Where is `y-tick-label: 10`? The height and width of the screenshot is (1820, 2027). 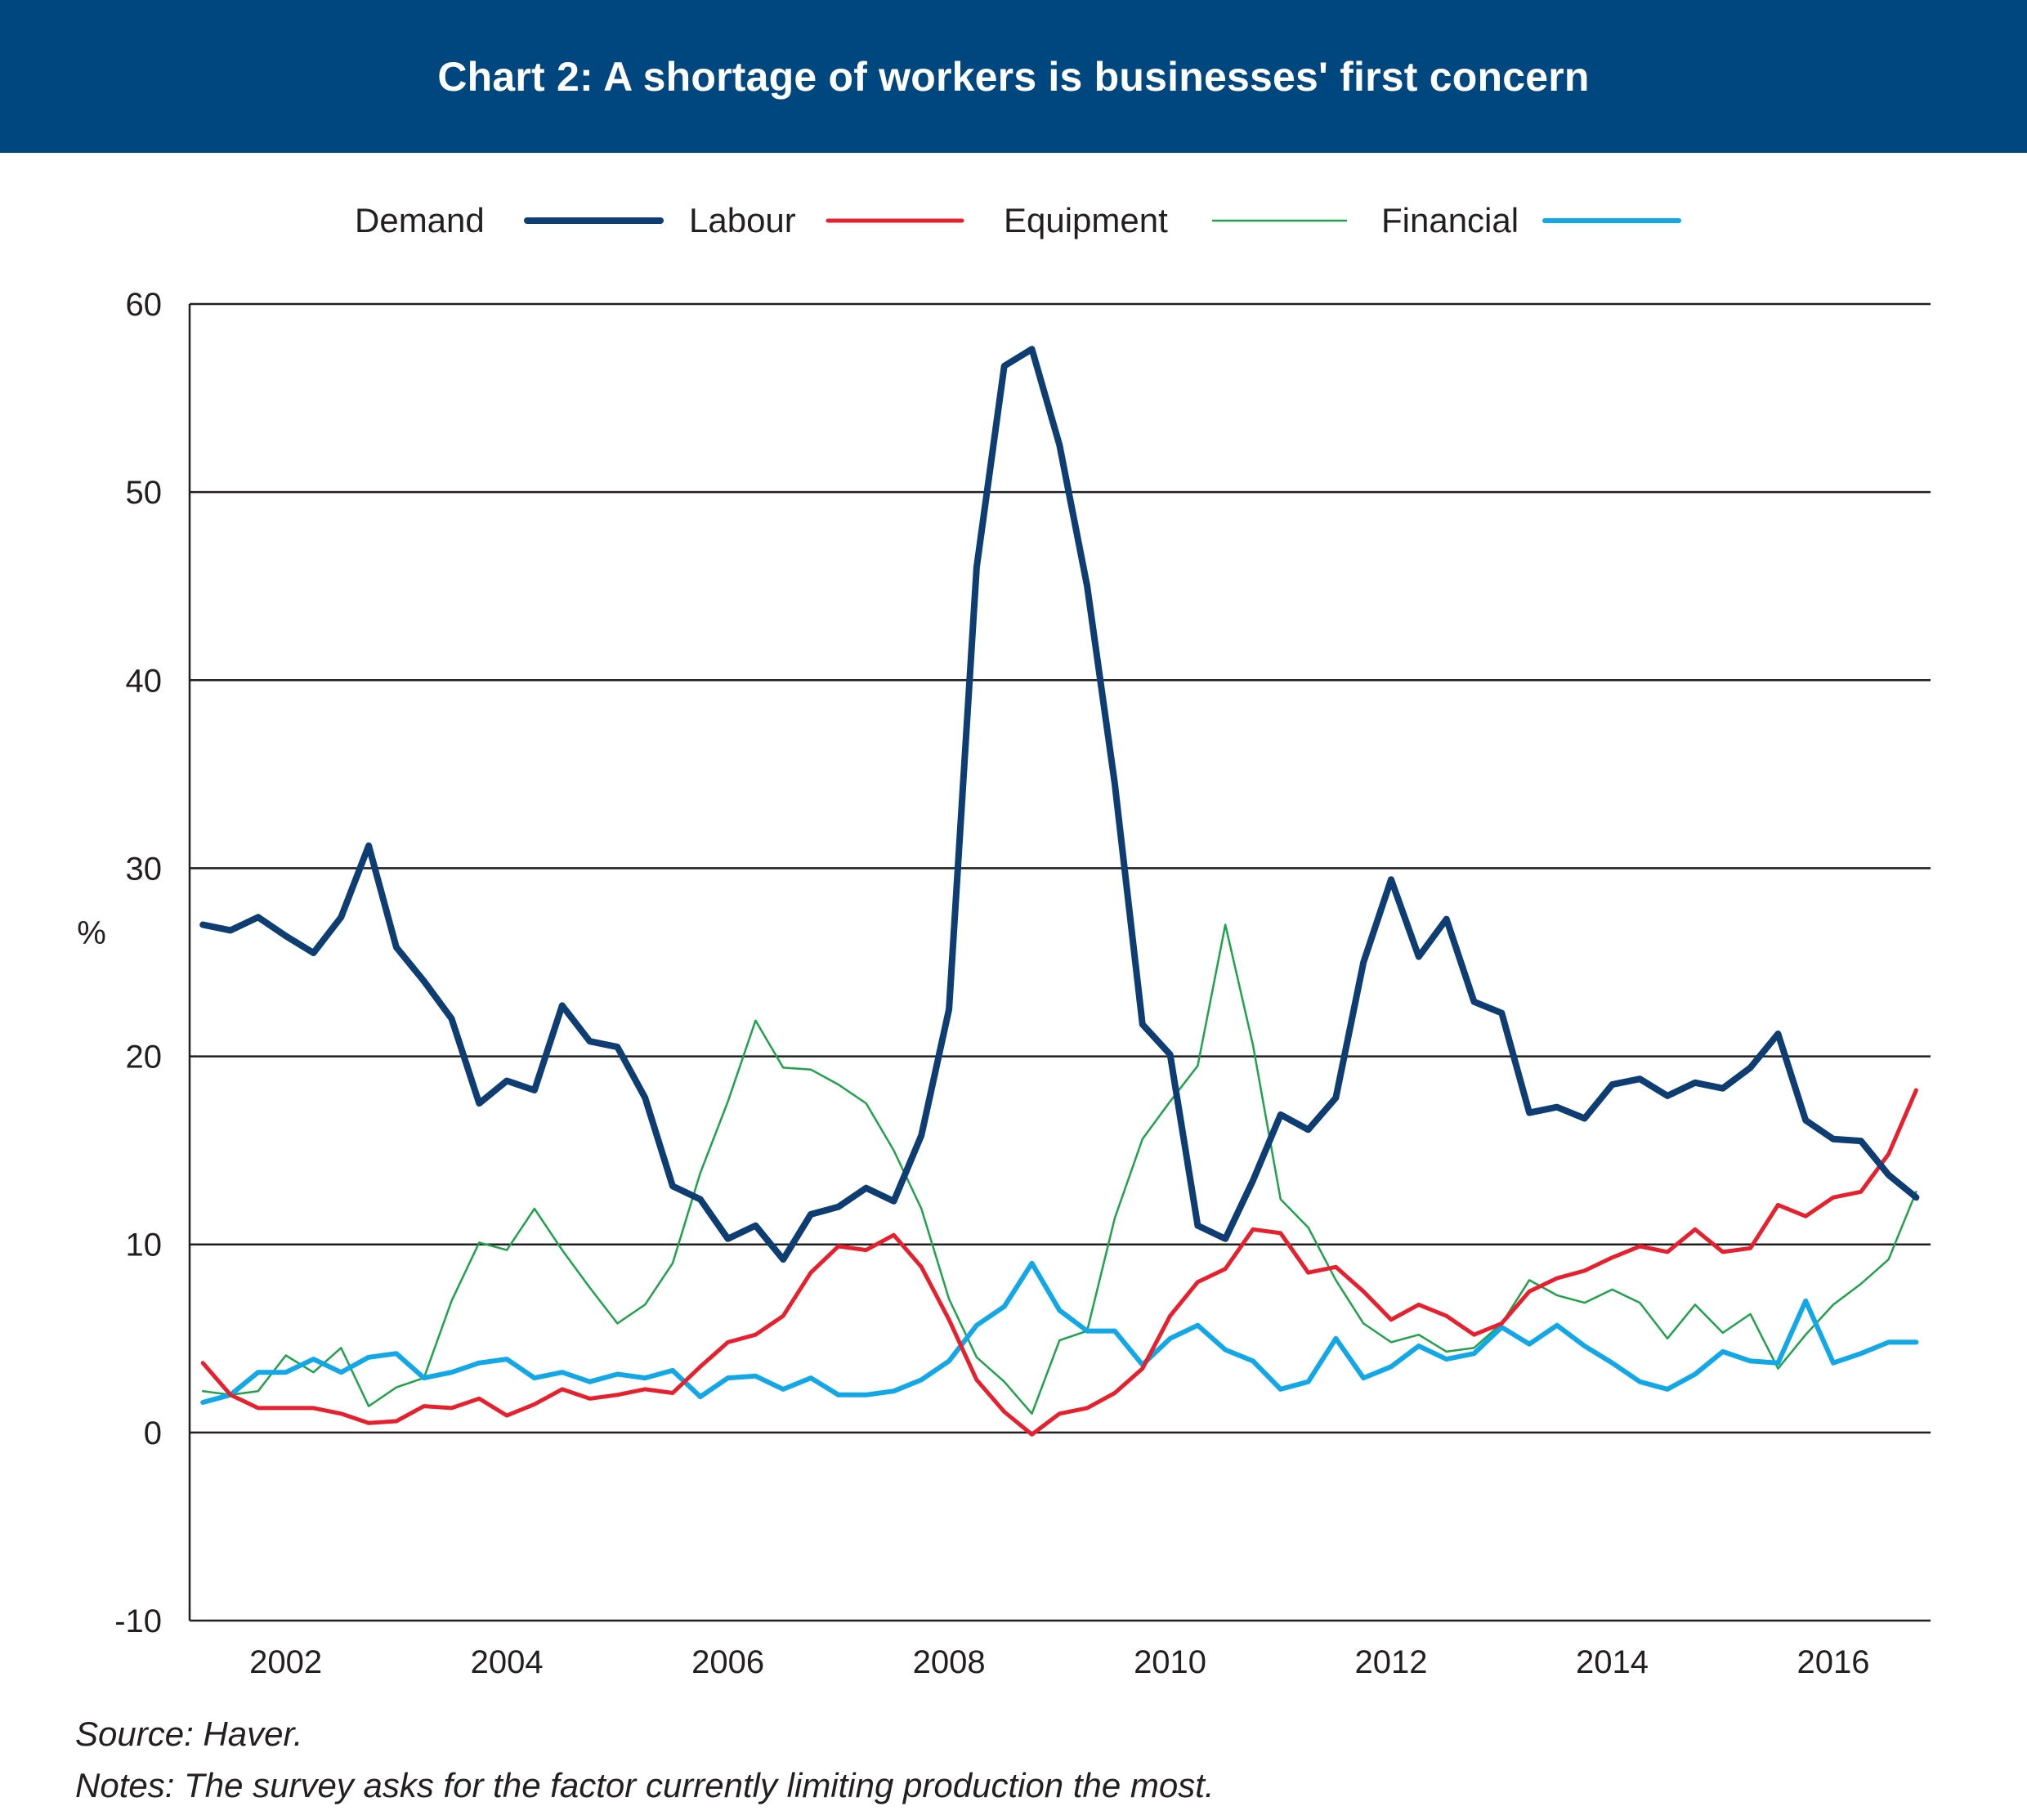
y-tick-label: 10 is located at coordinates (144, 1245).